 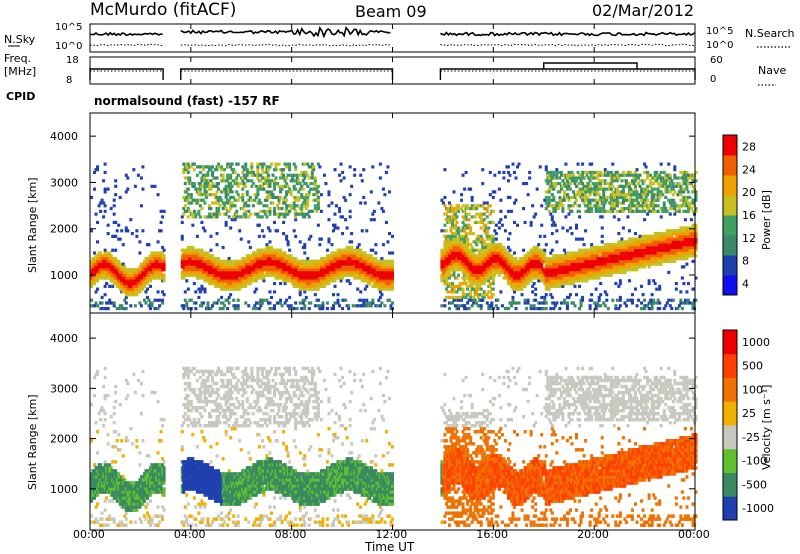 I want to click on xtick-label: 08:00, so click(x=291, y=534).